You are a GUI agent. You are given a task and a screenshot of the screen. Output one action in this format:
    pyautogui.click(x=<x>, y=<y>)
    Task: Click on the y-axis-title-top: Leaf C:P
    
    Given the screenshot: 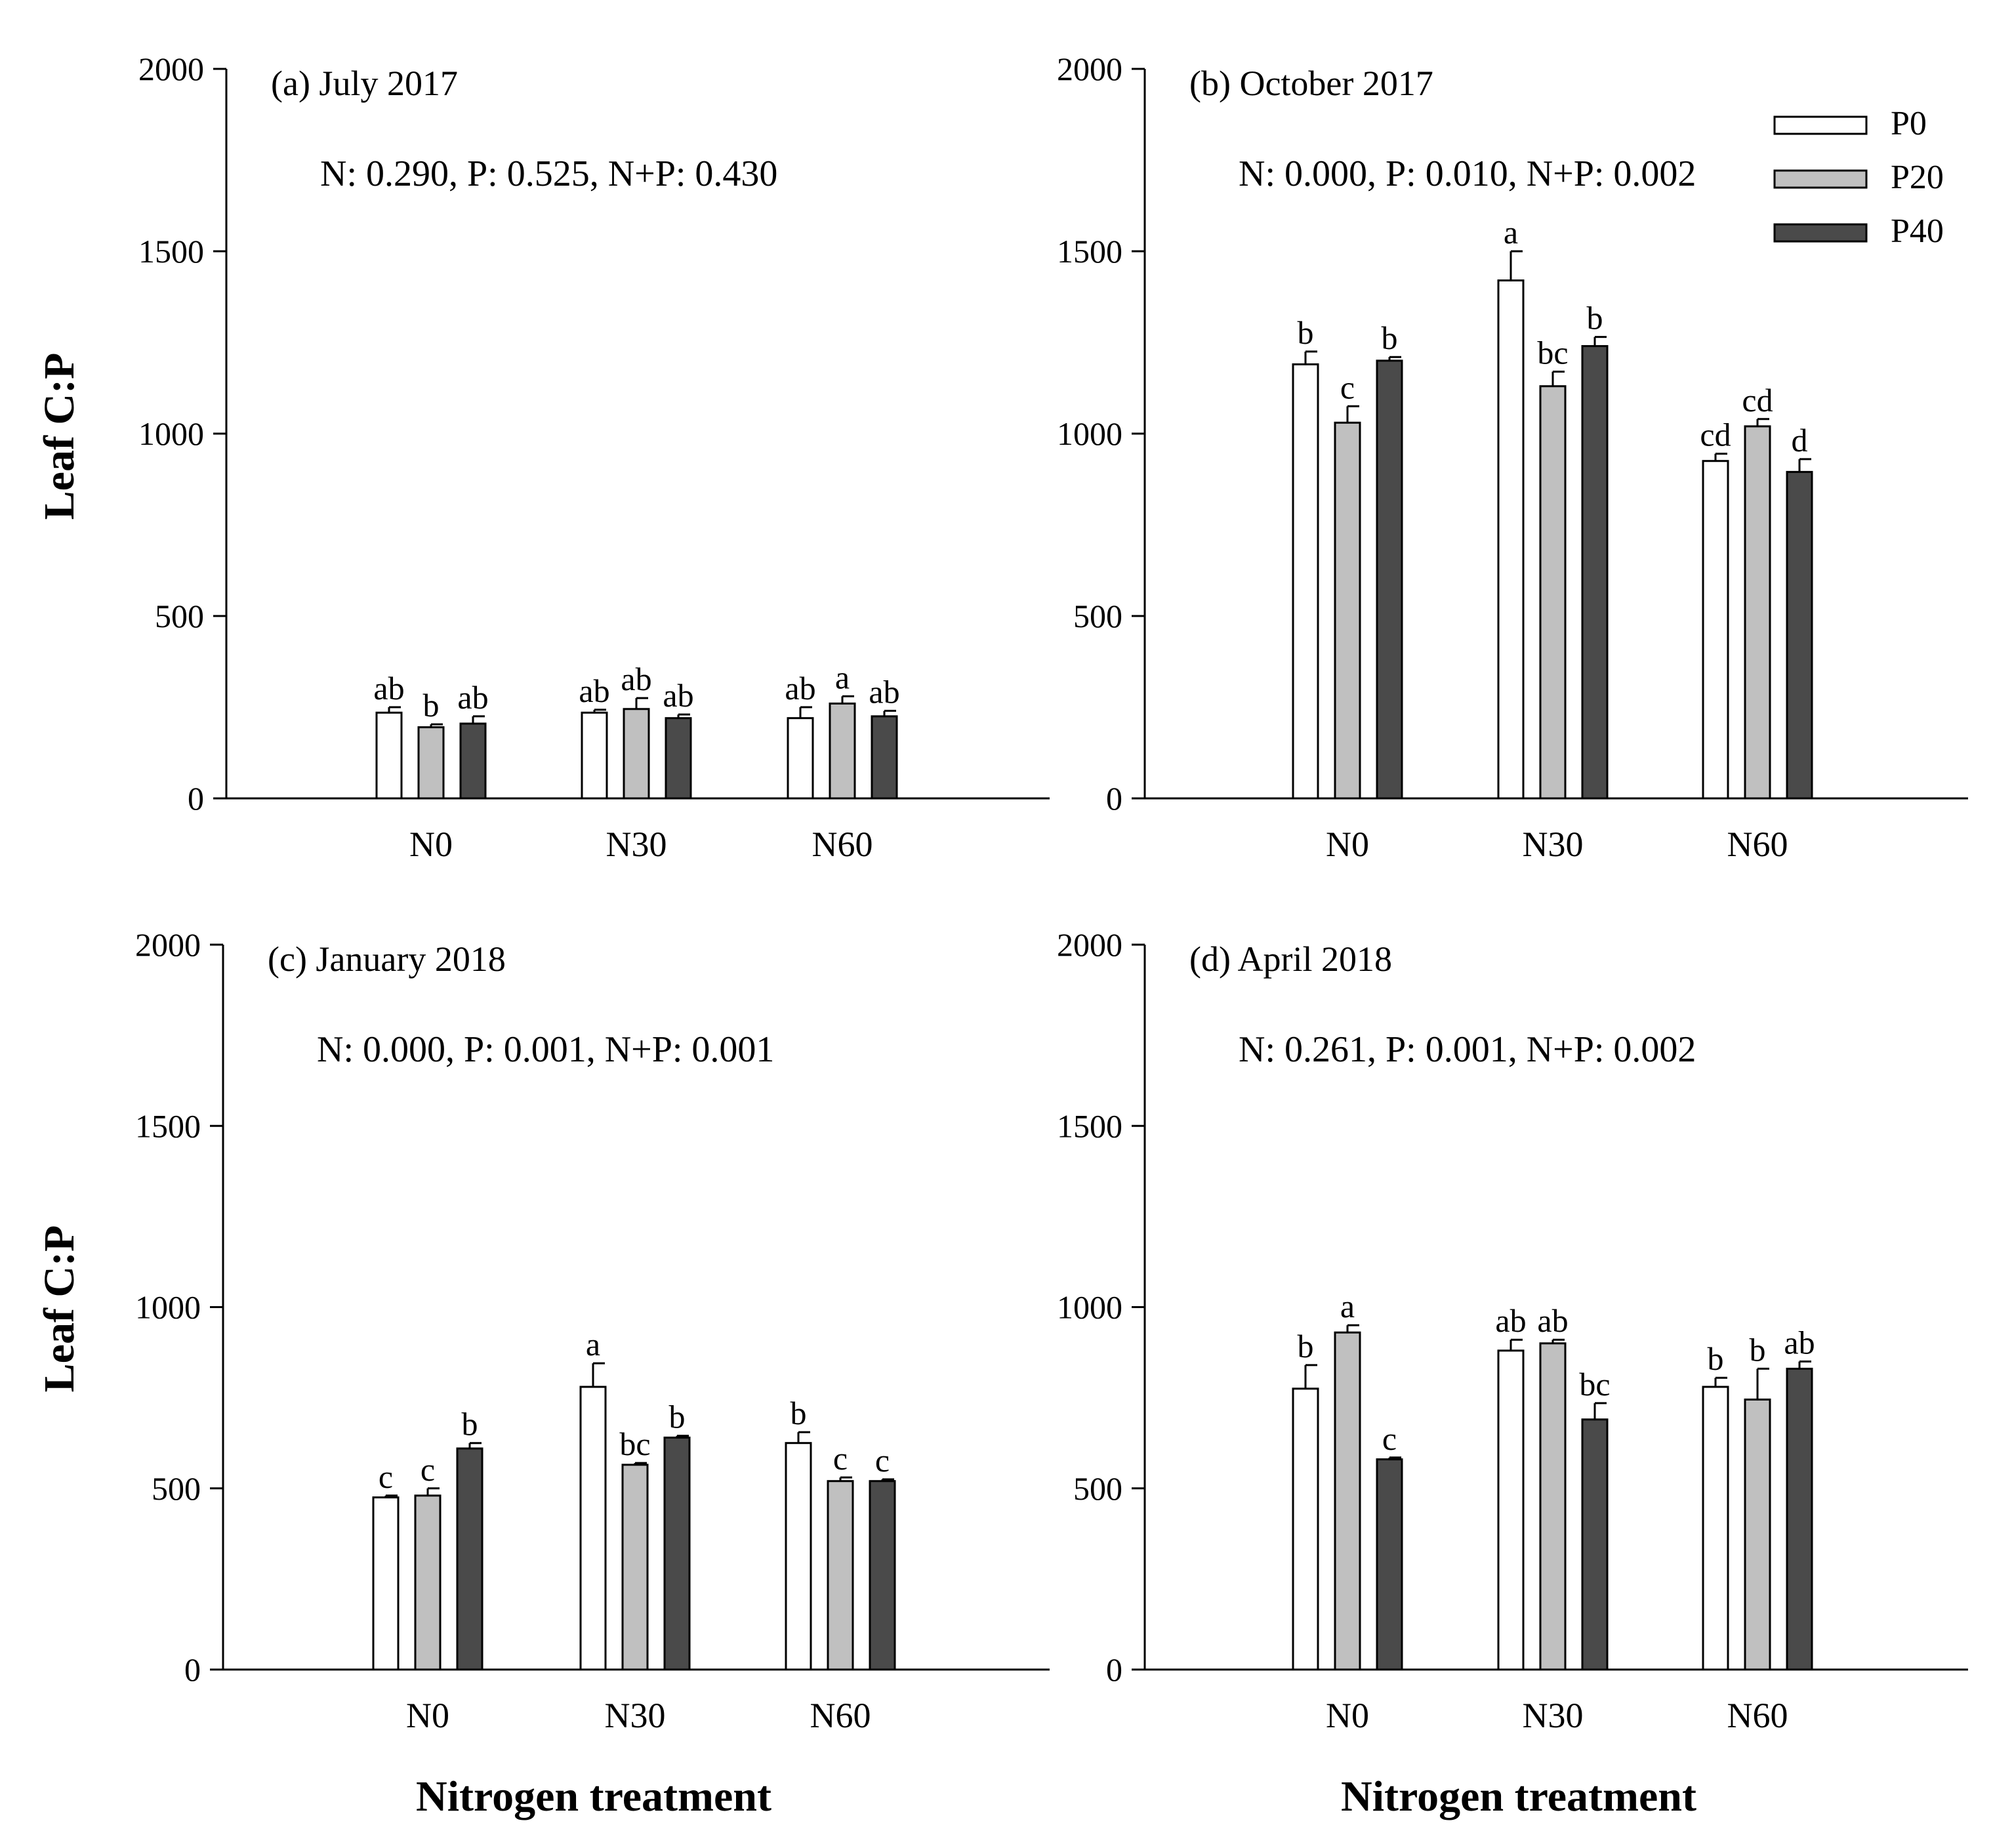 What is the action you would take?
    pyautogui.click(x=59, y=436)
    